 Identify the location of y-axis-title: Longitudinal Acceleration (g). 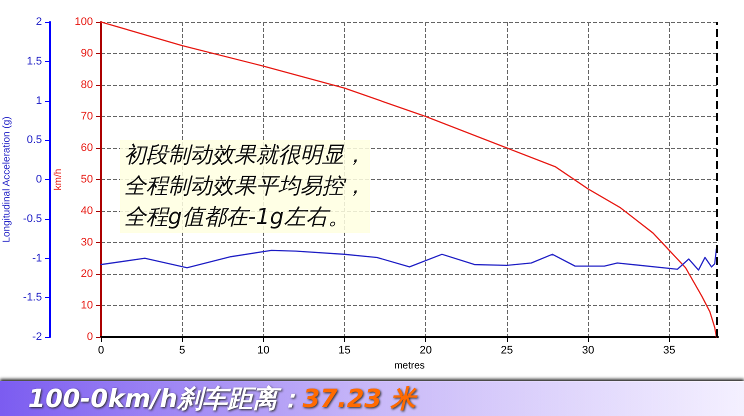
(7, 179).